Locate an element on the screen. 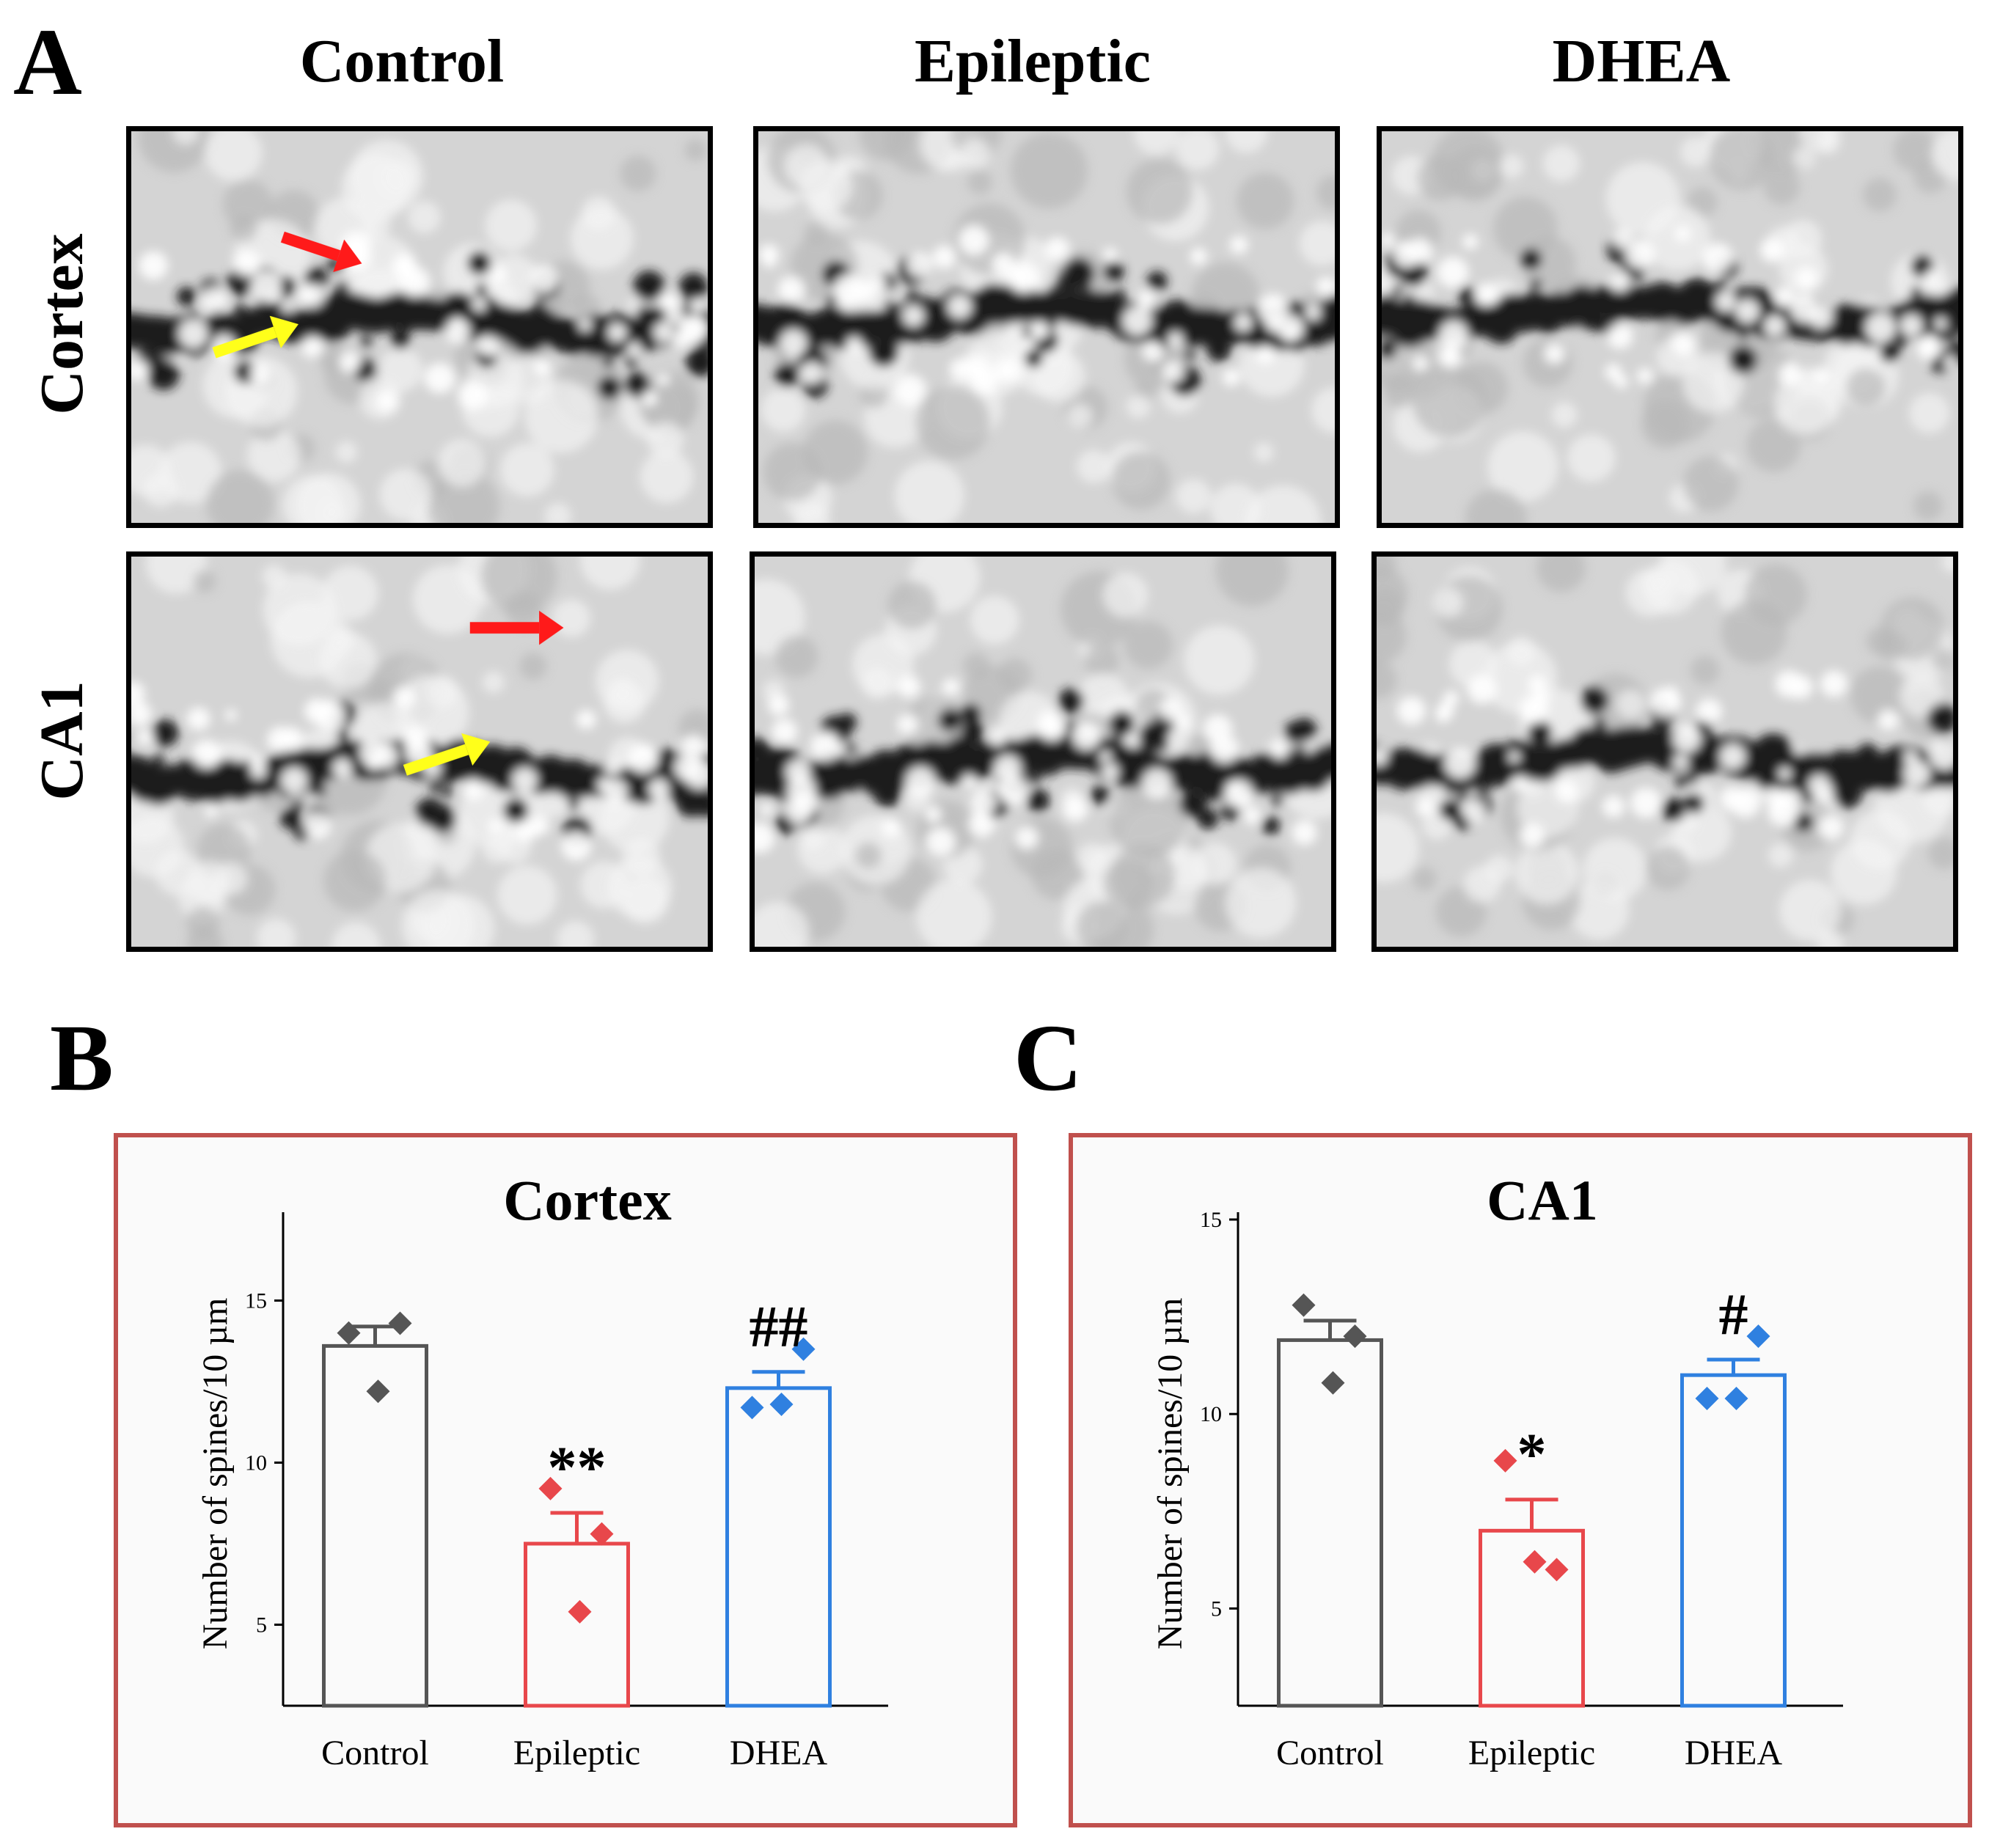 This screenshot has width=1989, height=1848. column-header-dhea: DHEA is located at coordinates (1641, 61).